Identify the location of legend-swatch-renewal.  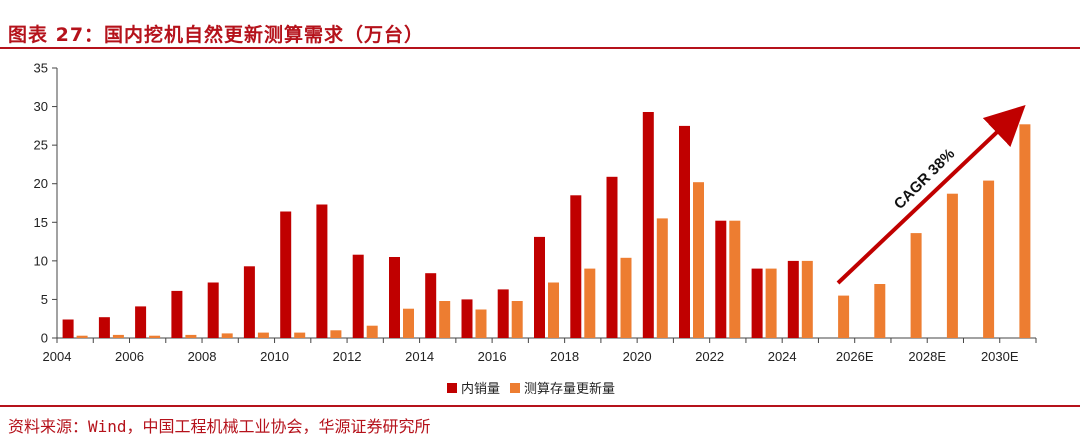
(515, 388).